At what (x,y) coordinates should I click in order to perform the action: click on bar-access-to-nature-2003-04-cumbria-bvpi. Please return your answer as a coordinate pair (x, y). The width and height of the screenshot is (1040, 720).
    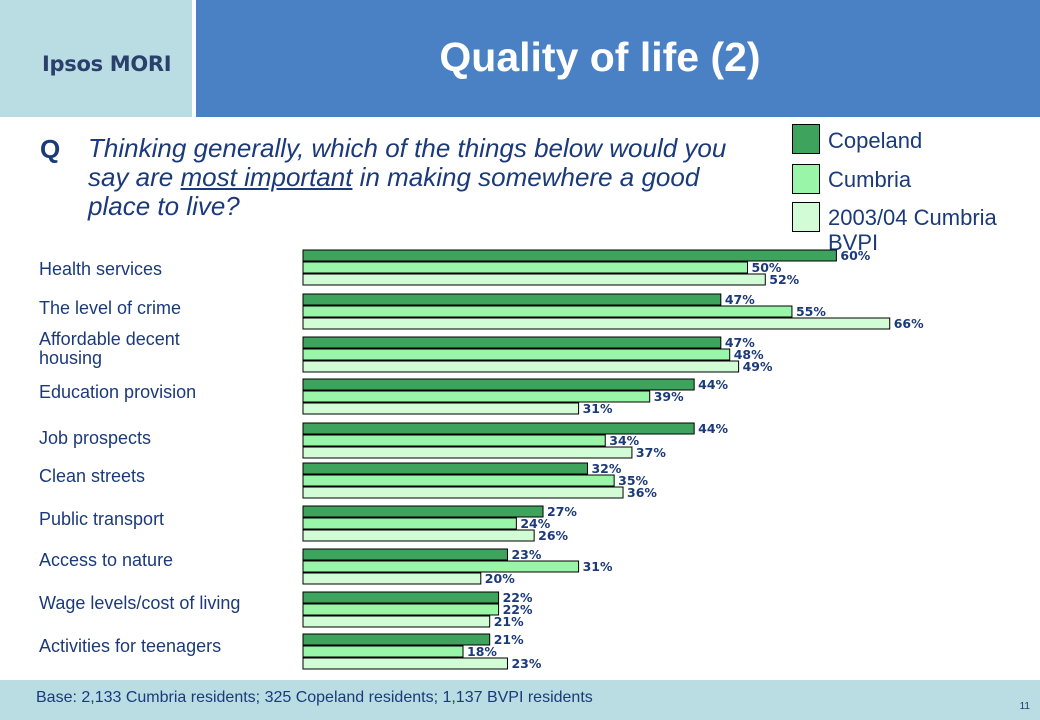
    Looking at the image, I should click on (392, 578).